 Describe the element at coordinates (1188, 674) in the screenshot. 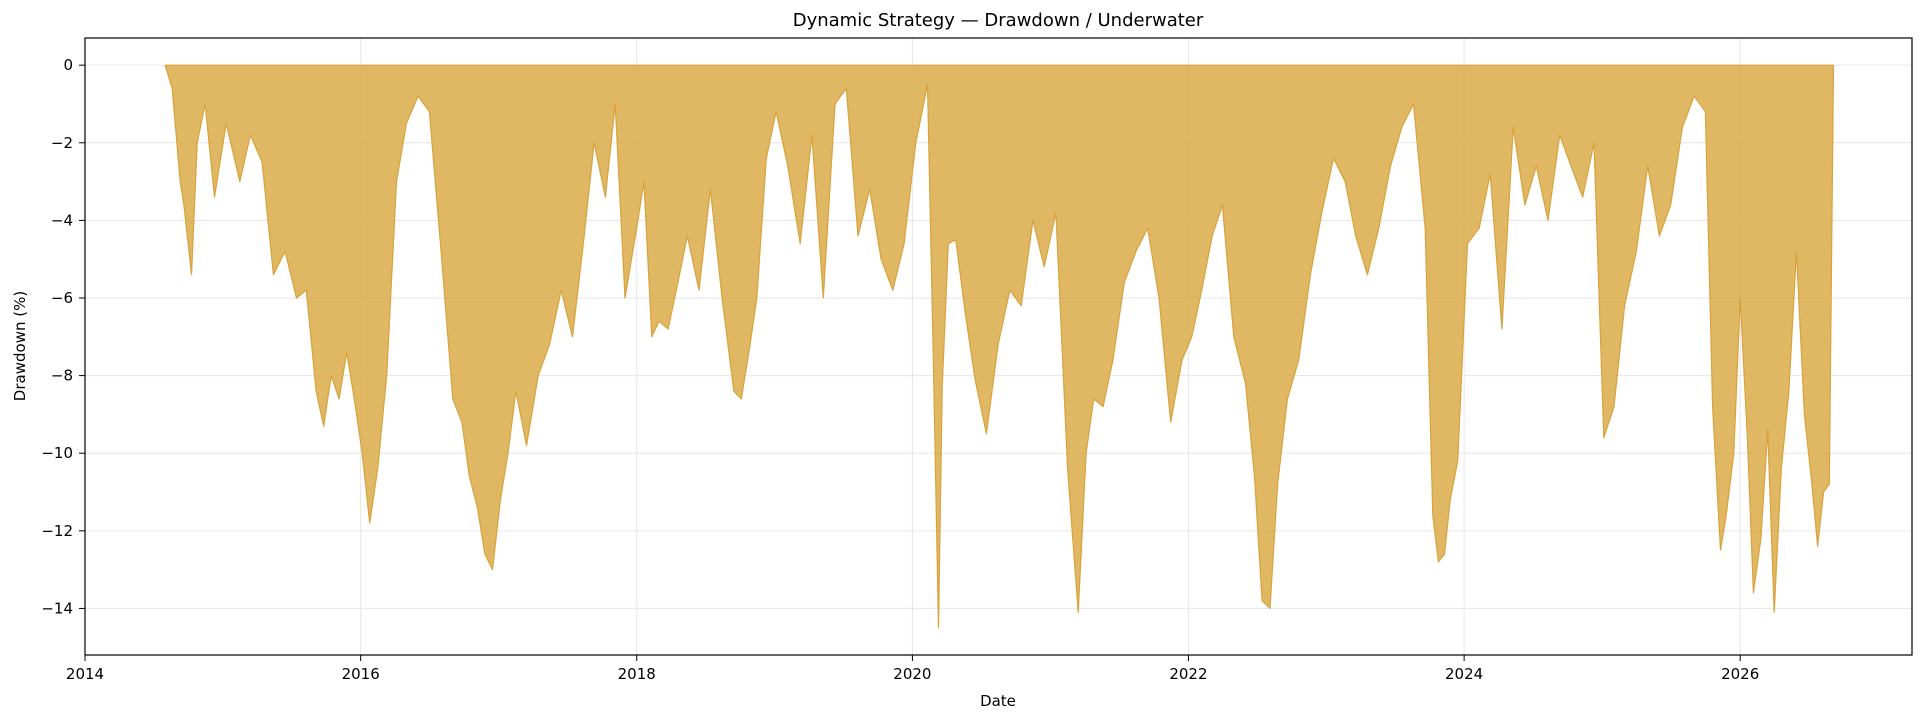

I see `x-tick-label: 2022` at that location.